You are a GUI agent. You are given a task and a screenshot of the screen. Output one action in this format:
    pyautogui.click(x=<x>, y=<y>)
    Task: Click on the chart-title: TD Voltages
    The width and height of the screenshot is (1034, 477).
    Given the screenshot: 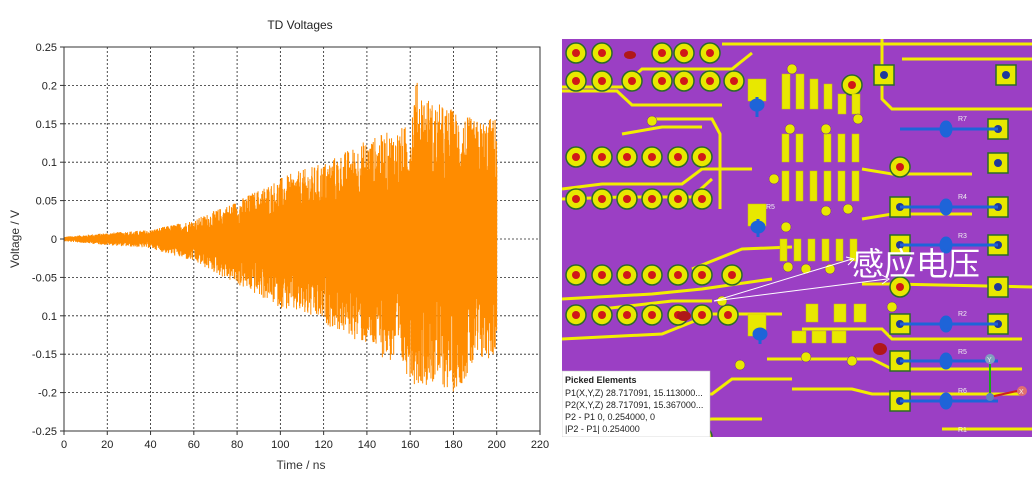 What is the action you would take?
    pyautogui.click(x=299, y=25)
    